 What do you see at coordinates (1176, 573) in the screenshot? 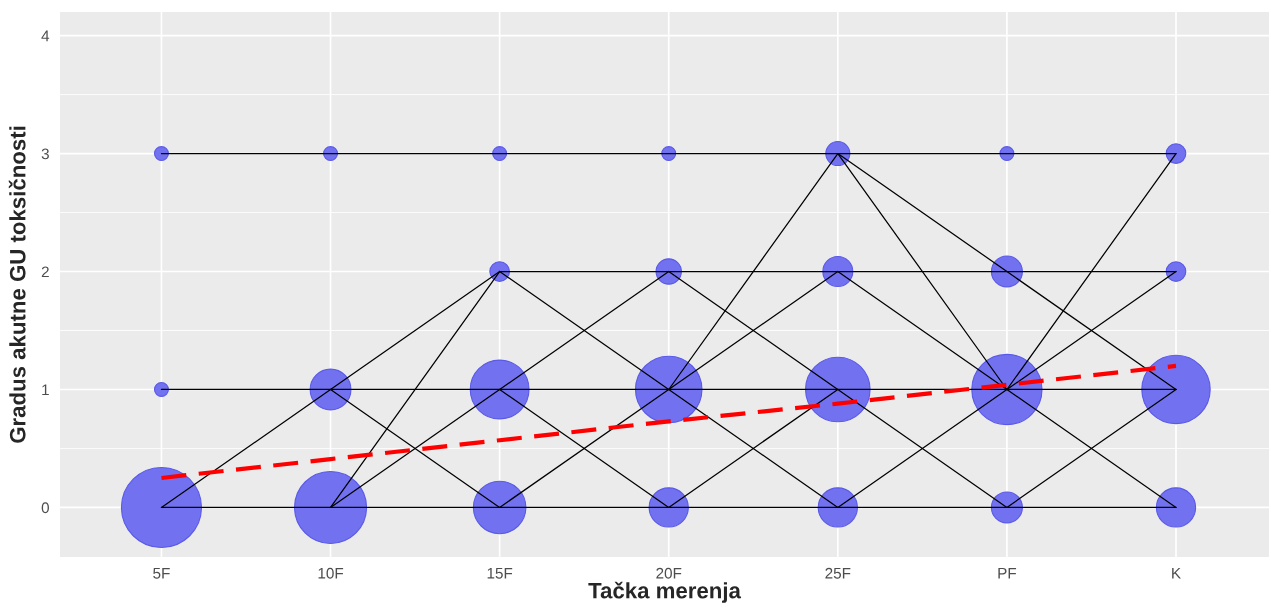
I see `x-tick-label: K` at bounding box center [1176, 573].